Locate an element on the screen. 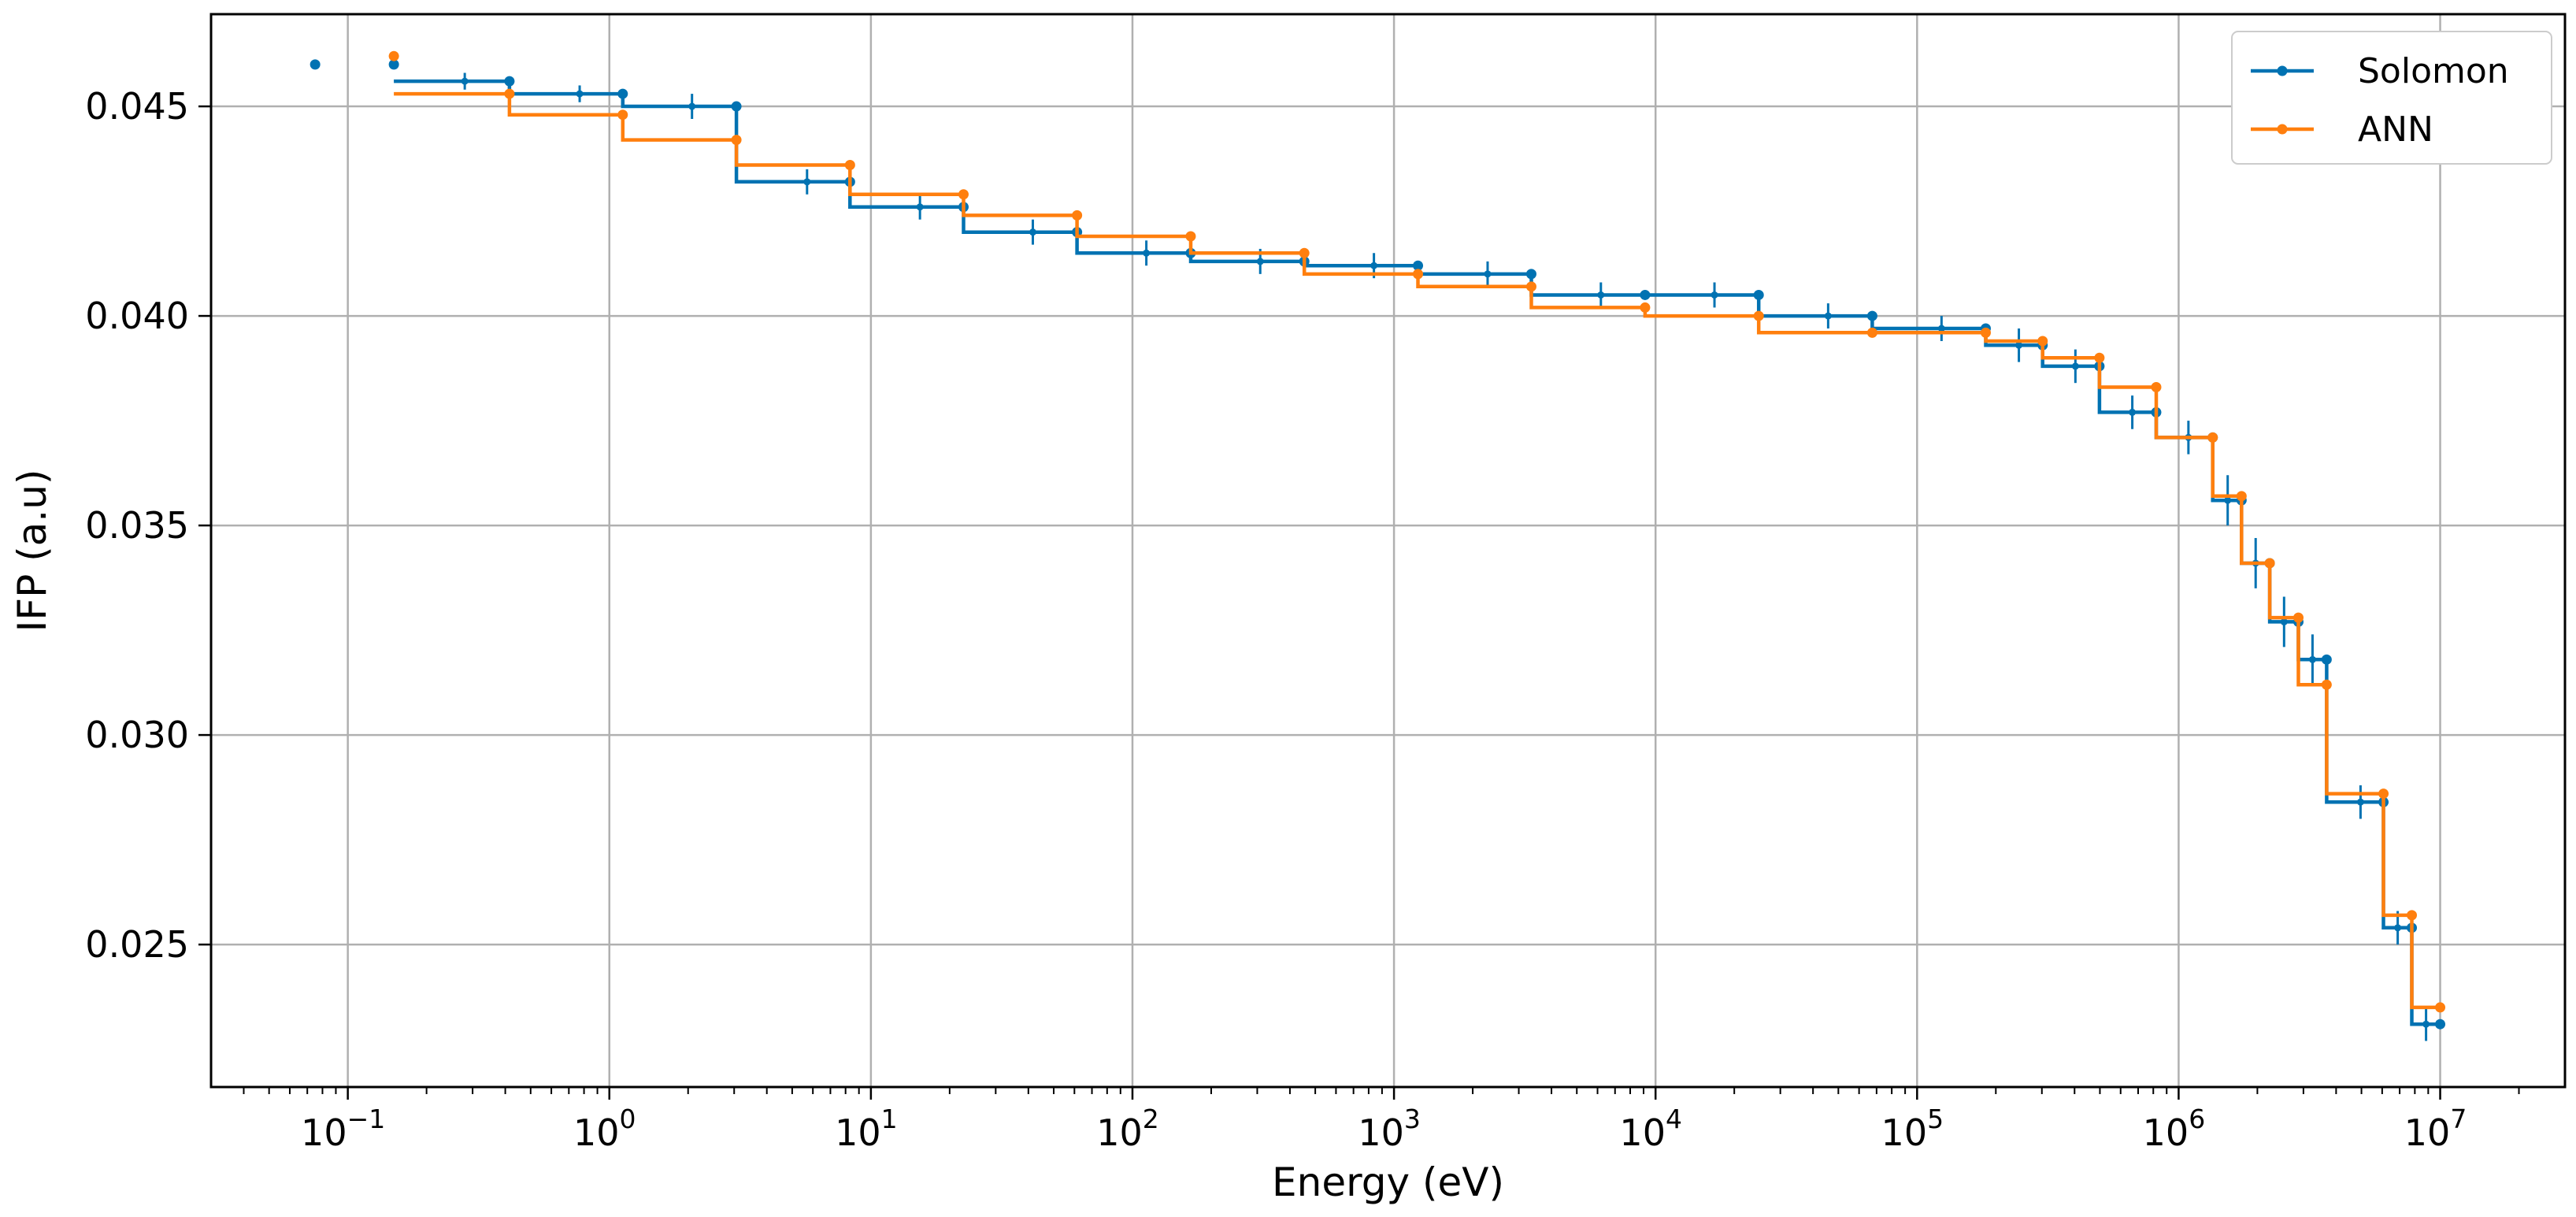 The width and height of the screenshot is (2576, 1217). x-tick-exponent: 0 is located at coordinates (628, 1119).